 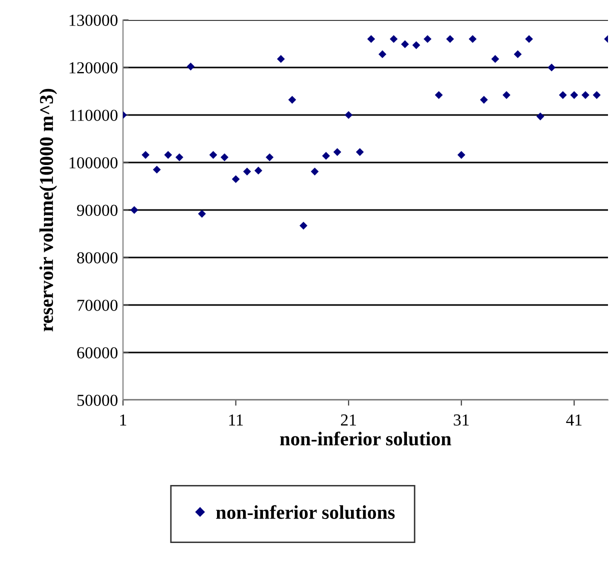 What do you see at coordinates (94, 20) in the screenshot?
I see `y-tick-label: 130000` at bounding box center [94, 20].